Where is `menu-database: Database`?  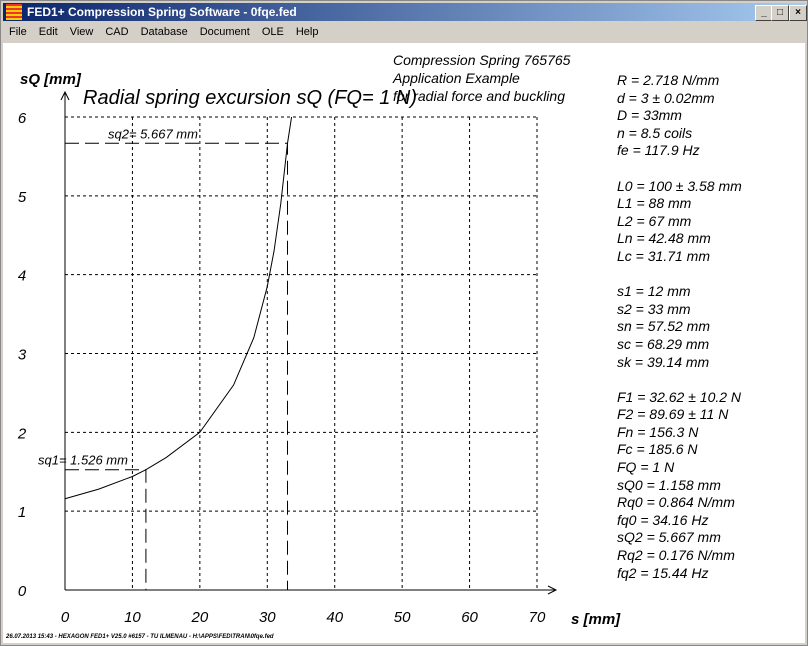 menu-database: Database is located at coordinates (164, 32).